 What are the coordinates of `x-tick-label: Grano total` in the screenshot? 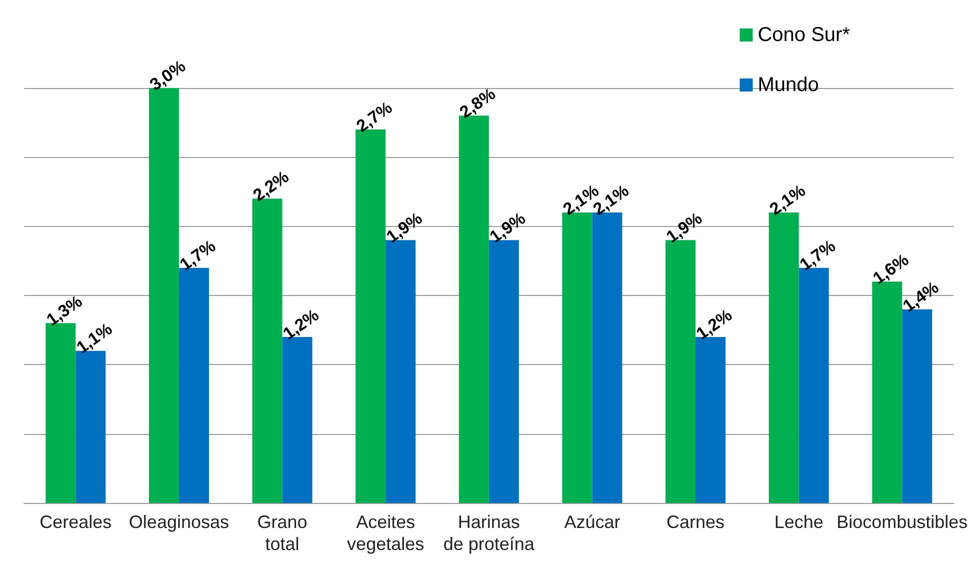 It's located at (282, 533).